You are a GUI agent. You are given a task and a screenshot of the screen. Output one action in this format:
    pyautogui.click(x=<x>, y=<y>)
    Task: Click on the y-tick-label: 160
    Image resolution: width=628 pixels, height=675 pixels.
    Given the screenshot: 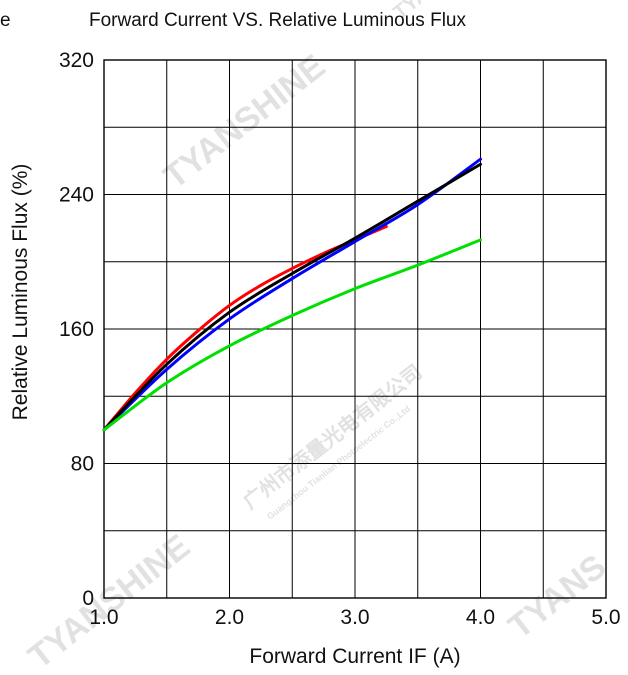 What is the action you would take?
    pyautogui.click(x=76, y=329)
    